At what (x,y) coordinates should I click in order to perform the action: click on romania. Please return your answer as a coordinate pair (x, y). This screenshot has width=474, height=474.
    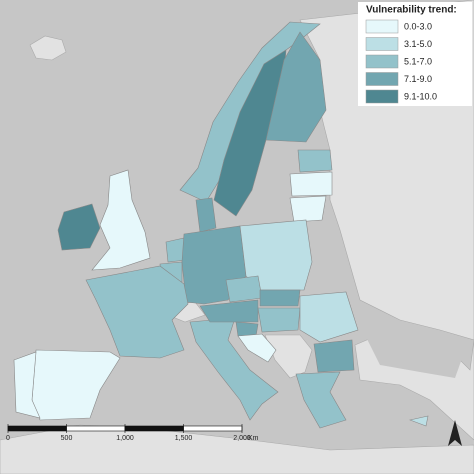
    Looking at the image, I should click on (329, 317).